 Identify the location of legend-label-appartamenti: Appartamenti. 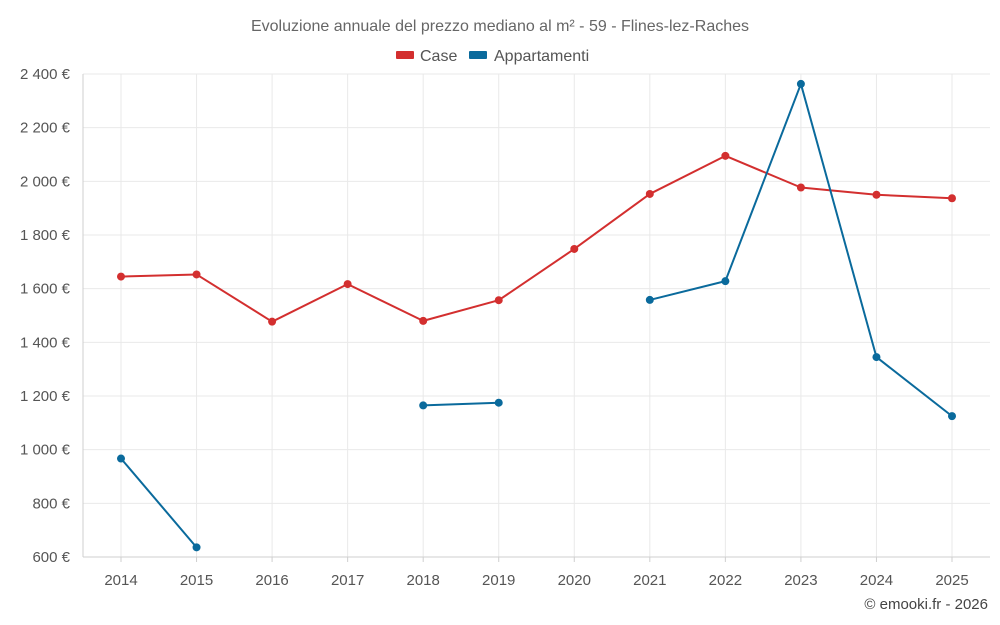
(541, 56).